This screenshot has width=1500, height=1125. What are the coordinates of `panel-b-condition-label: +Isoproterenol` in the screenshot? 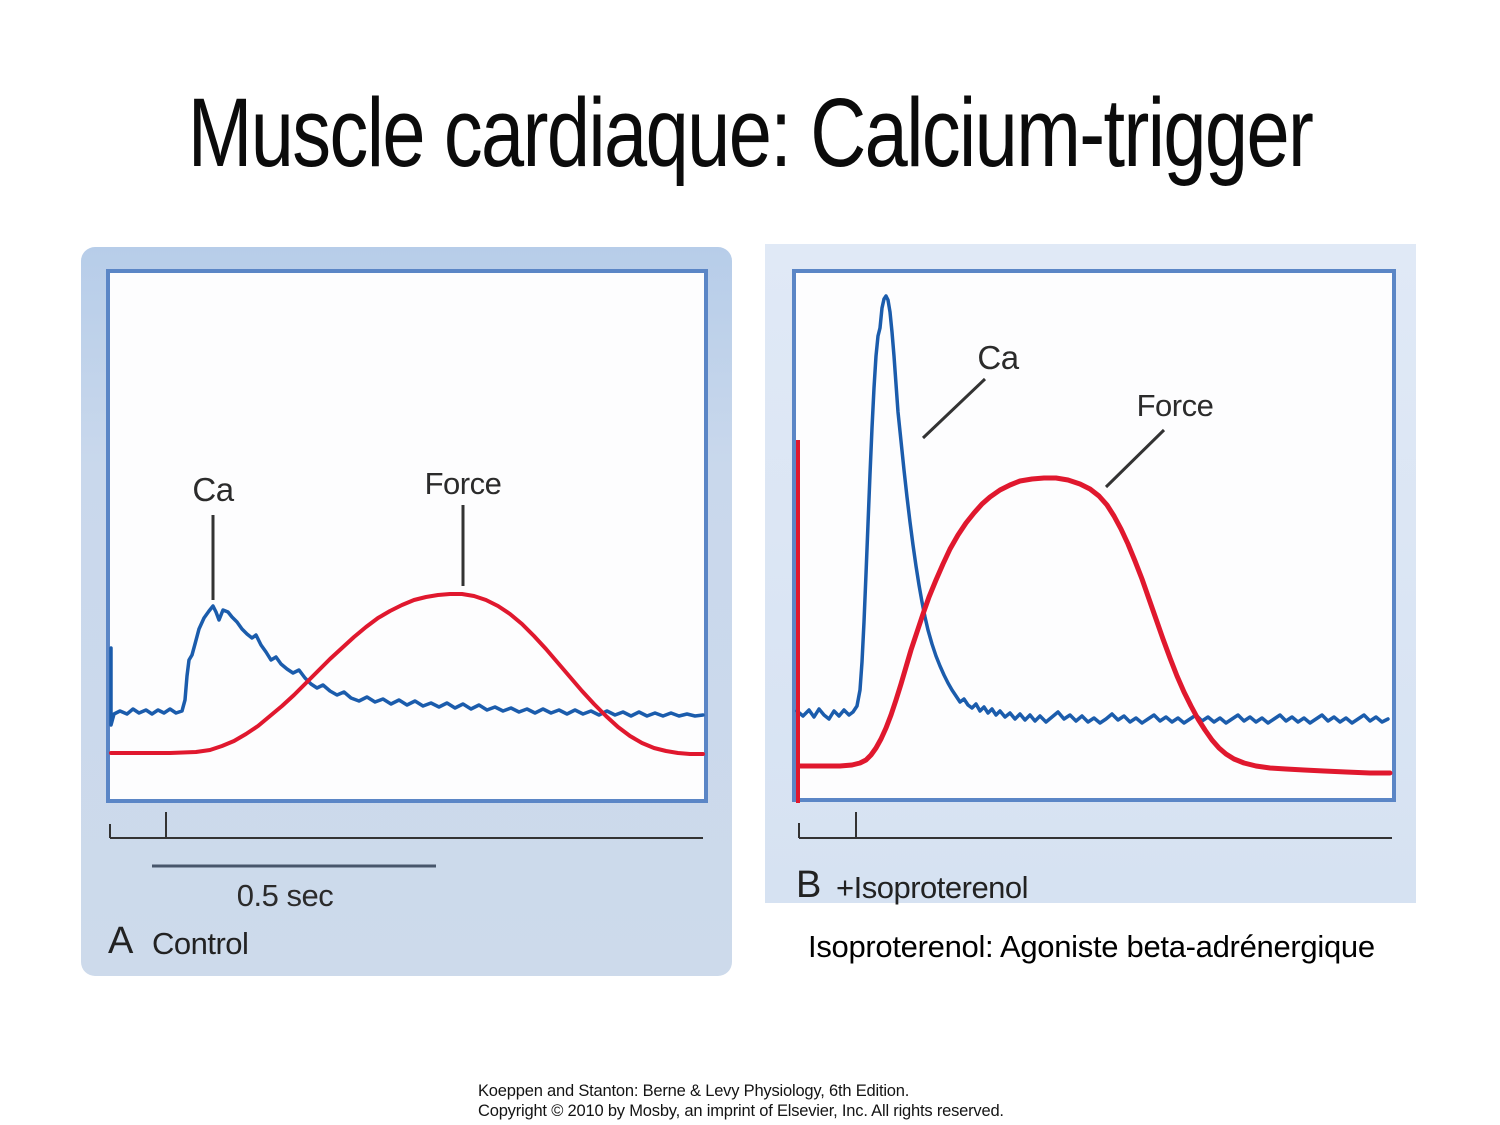 It's located at (932, 887).